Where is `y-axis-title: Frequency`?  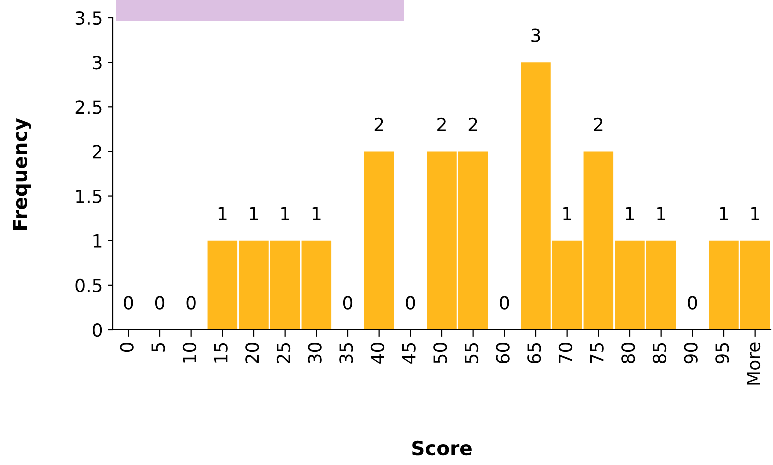
y-axis-title: Frequency is located at coordinates (22, 174).